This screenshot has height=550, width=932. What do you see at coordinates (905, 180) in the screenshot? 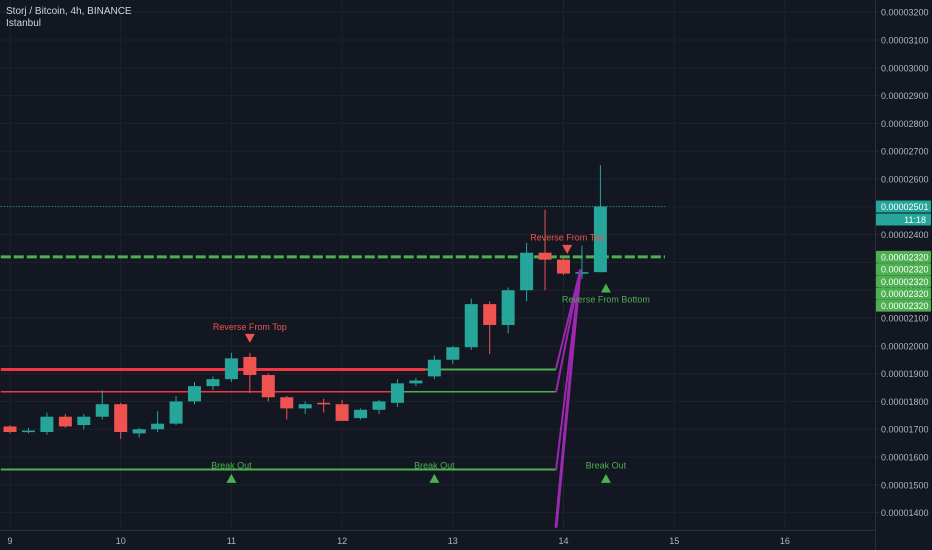
I see `price-tick-label: 0.00002600` at bounding box center [905, 180].